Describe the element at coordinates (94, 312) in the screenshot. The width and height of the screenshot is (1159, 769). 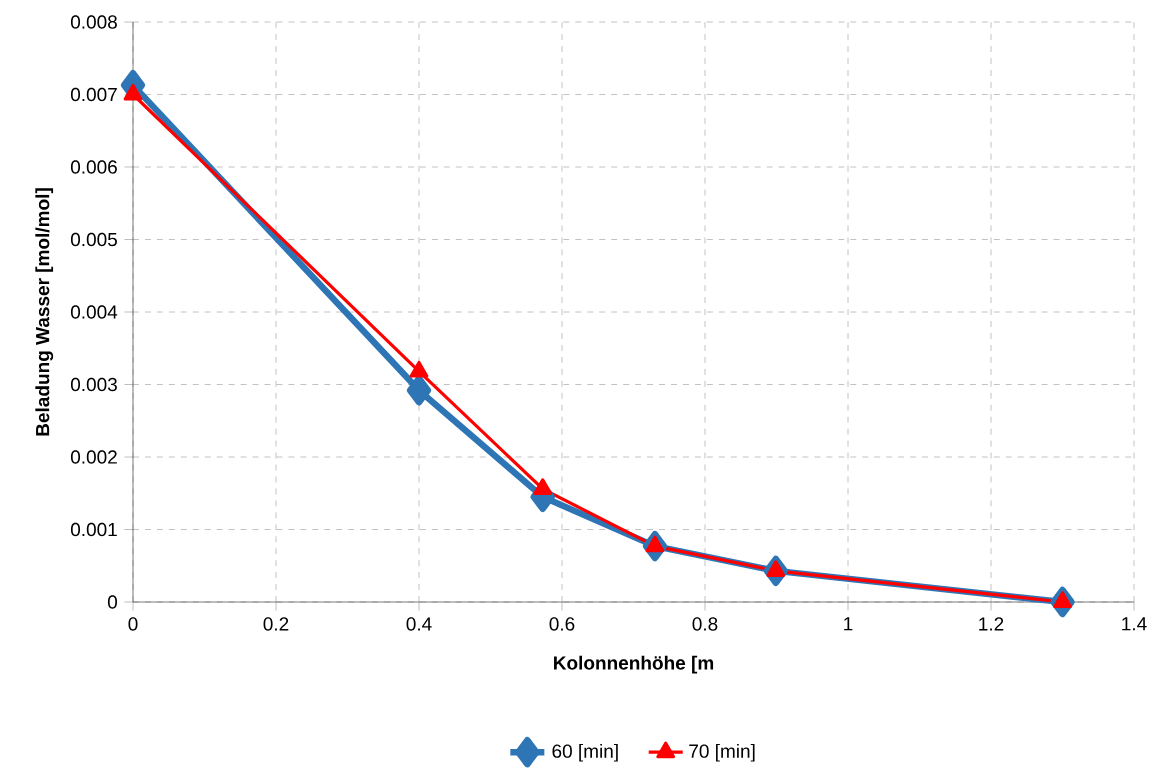
I see `y-tick-label: 0.004` at that location.